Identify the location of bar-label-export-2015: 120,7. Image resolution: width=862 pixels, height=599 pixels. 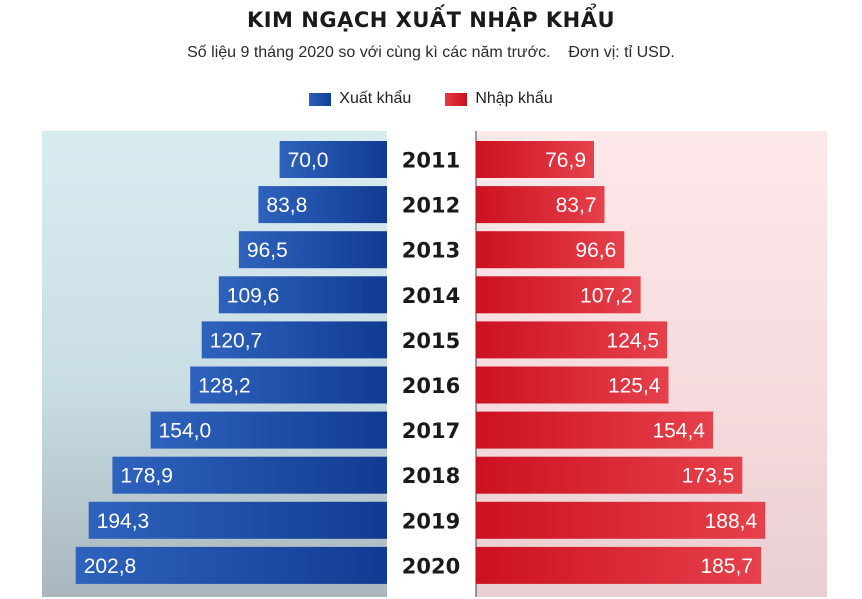
(236, 340).